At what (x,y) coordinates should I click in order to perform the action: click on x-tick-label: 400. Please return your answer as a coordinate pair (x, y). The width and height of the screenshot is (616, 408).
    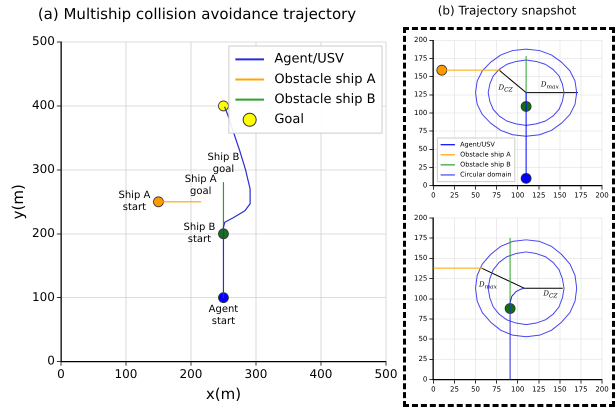
    Looking at the image, I should click on (321, 373).